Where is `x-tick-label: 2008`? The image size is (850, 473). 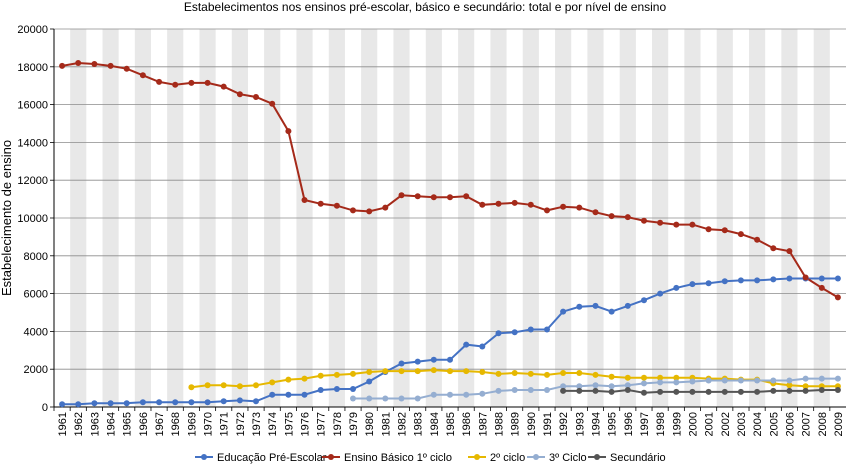 x-tick-label: 2008 is located at coordinates (823, 424).